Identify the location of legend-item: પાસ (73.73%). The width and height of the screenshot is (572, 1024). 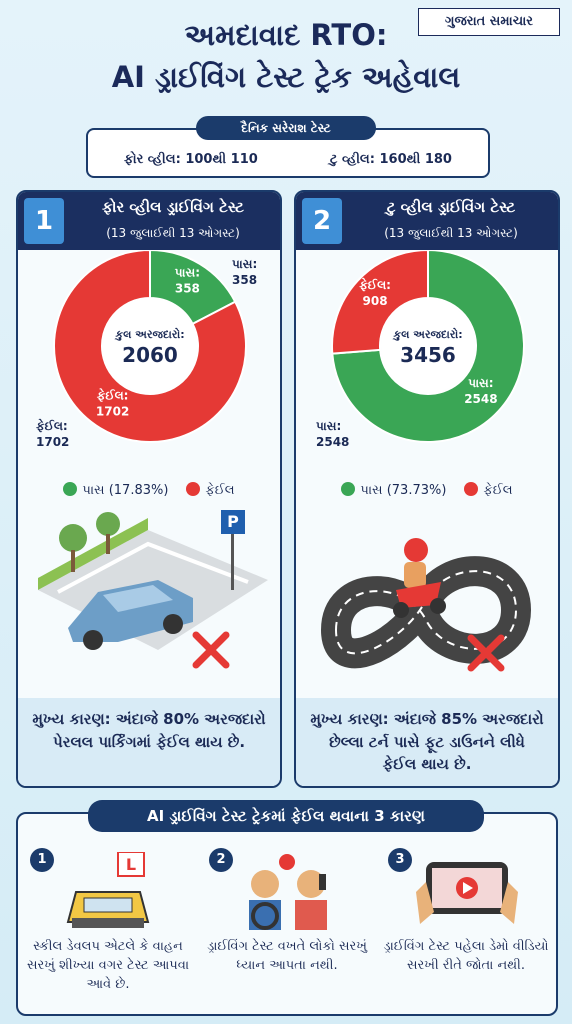
(393, 490).